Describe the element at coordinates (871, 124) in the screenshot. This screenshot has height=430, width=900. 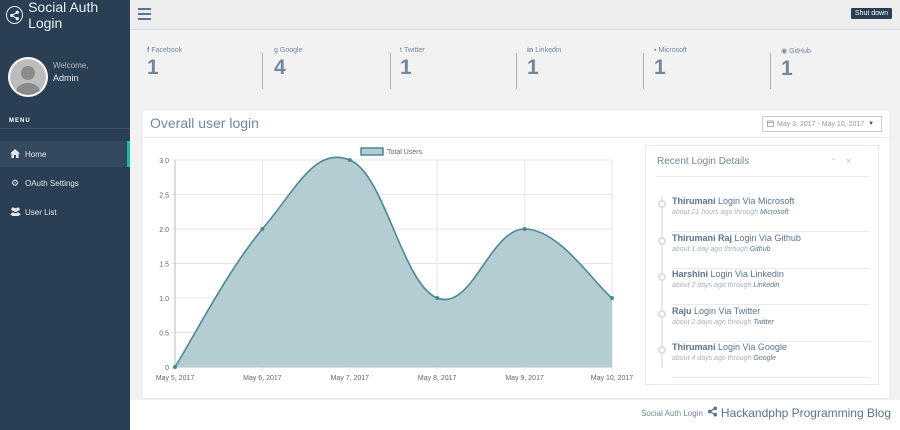
I see `caret-down-icon: ▼` at that location.